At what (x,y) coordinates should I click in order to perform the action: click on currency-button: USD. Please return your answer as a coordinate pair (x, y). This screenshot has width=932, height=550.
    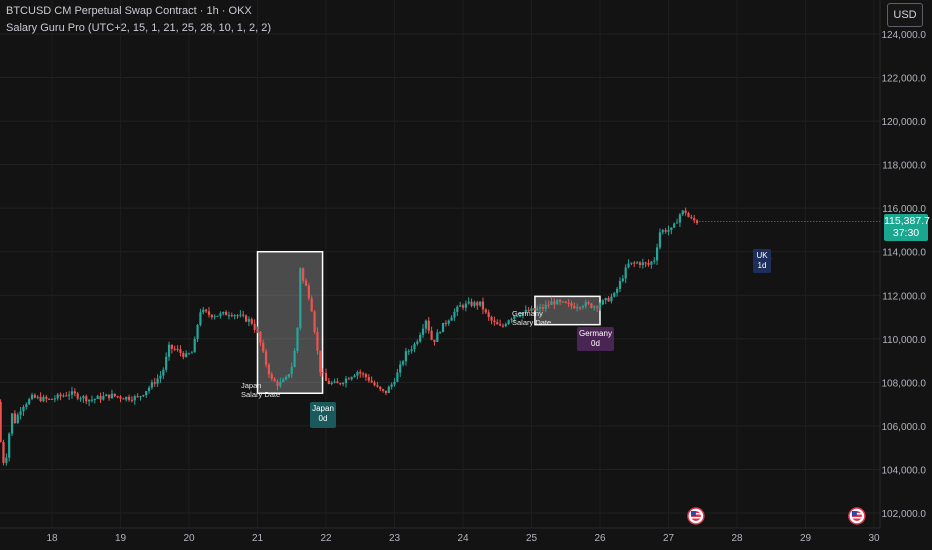
    Looking at the image, I should click on (905, 15).